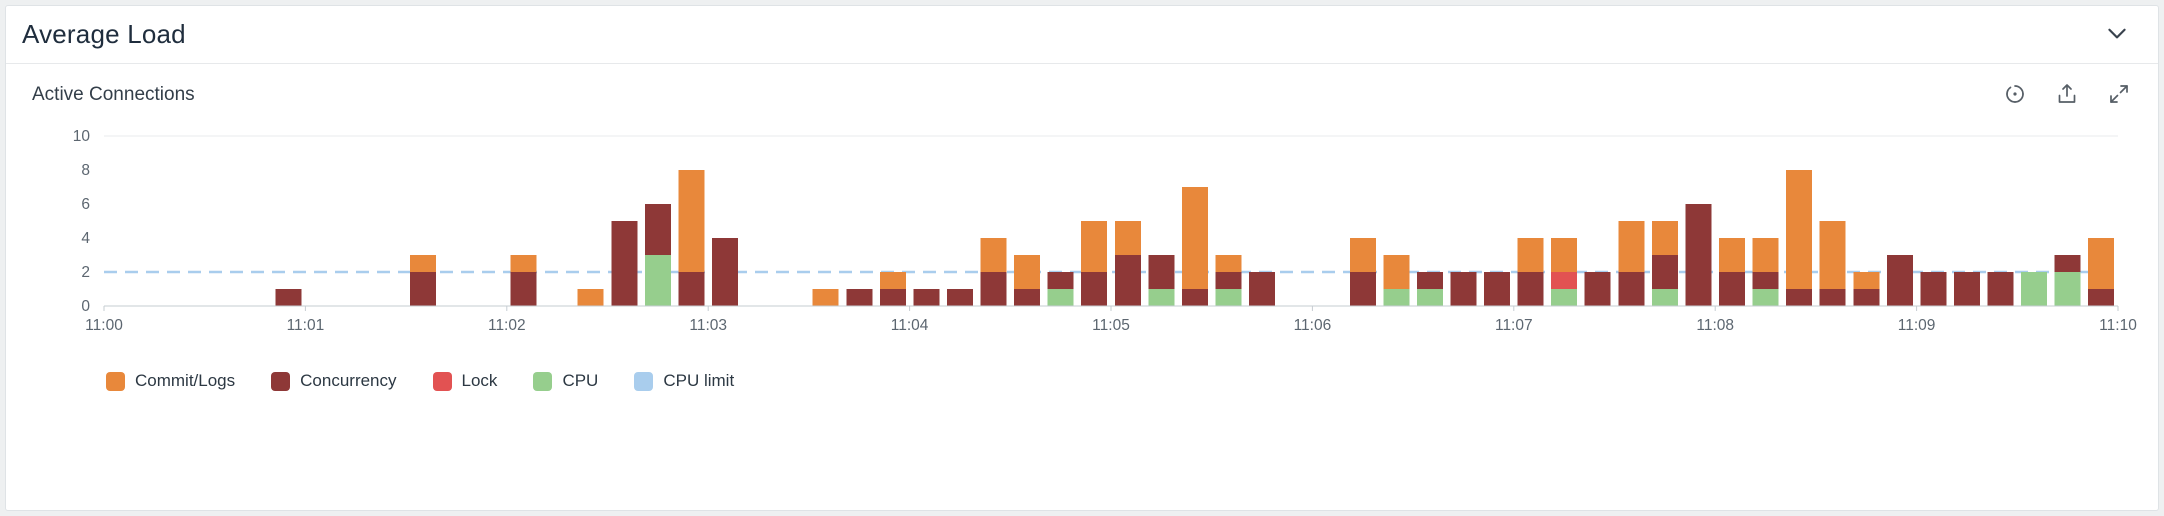 The height and width of the screenshot is (516, 2164). I want to click on chart-head: Active Connections, so click(1082, 90).